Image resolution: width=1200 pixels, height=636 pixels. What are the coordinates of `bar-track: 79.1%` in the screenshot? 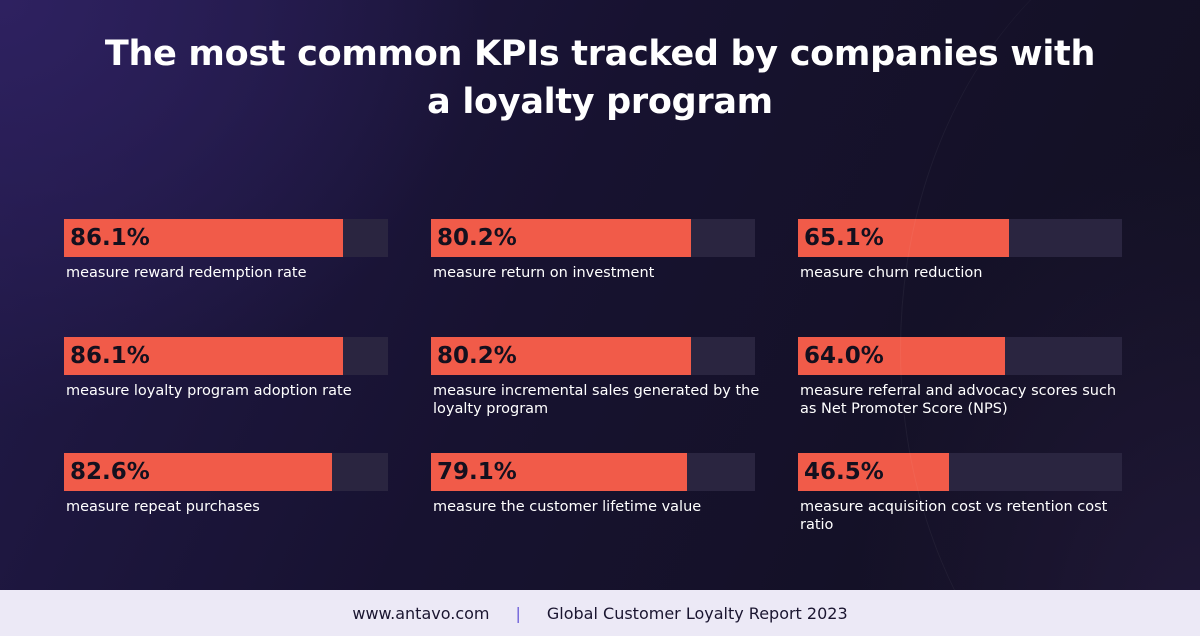 It's located at (593, 472).